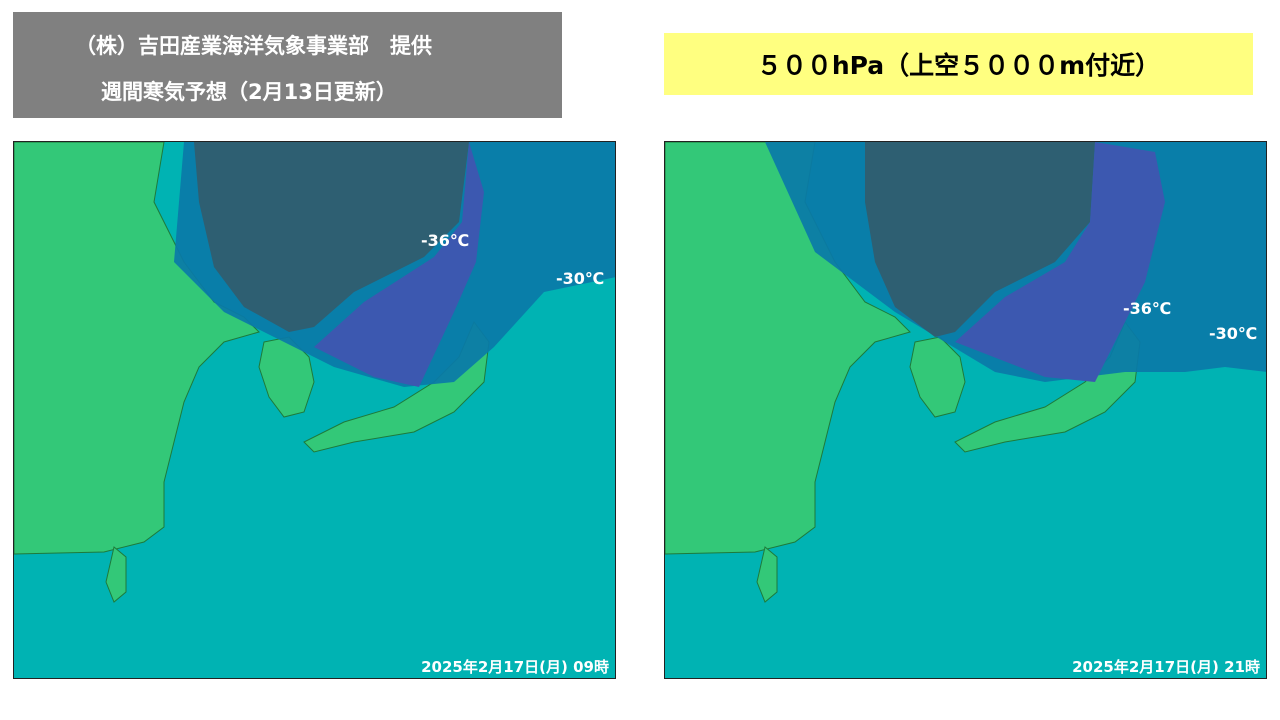 The height and width of the screenshot is (720, 1280). What do you see at coordinates (249, 92) in the screenshot?
I see `subtitle: 週間寒気予想（2月13日更新）` at bounding box center [249, 92].